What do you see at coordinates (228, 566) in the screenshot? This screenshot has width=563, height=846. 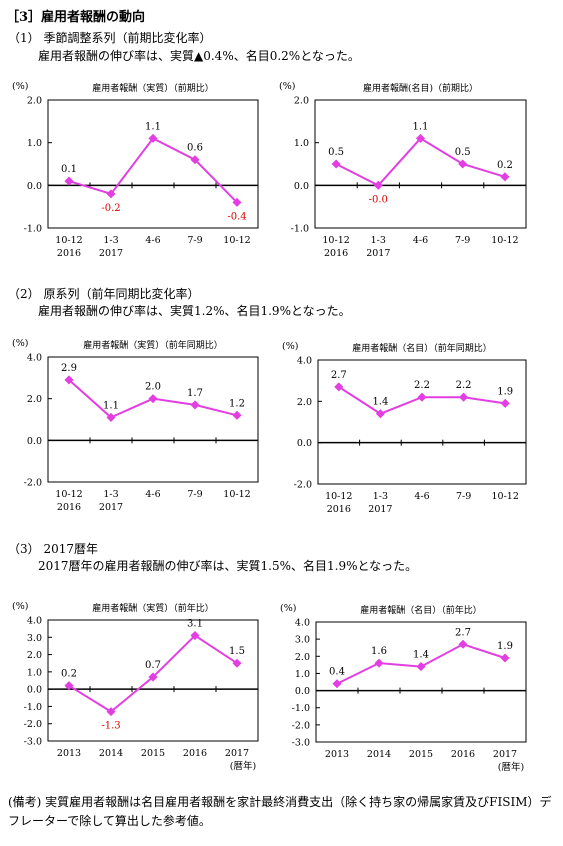 I see `section-3-desc: 2017暦年の雇用者報酬の伸び率は、実質1.5%、名目1.9%となった。` at bounding box center [228, 566].